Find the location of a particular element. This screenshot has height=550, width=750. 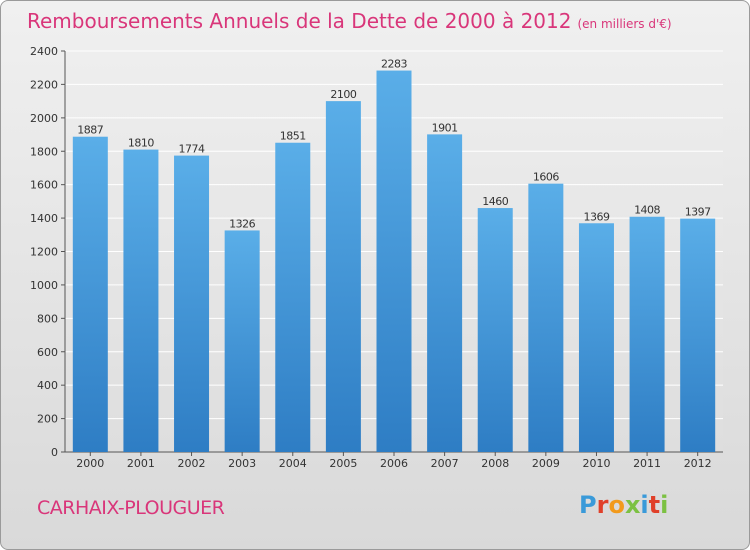

x-tick-label: 2003 is located at coordinates (242, 463).